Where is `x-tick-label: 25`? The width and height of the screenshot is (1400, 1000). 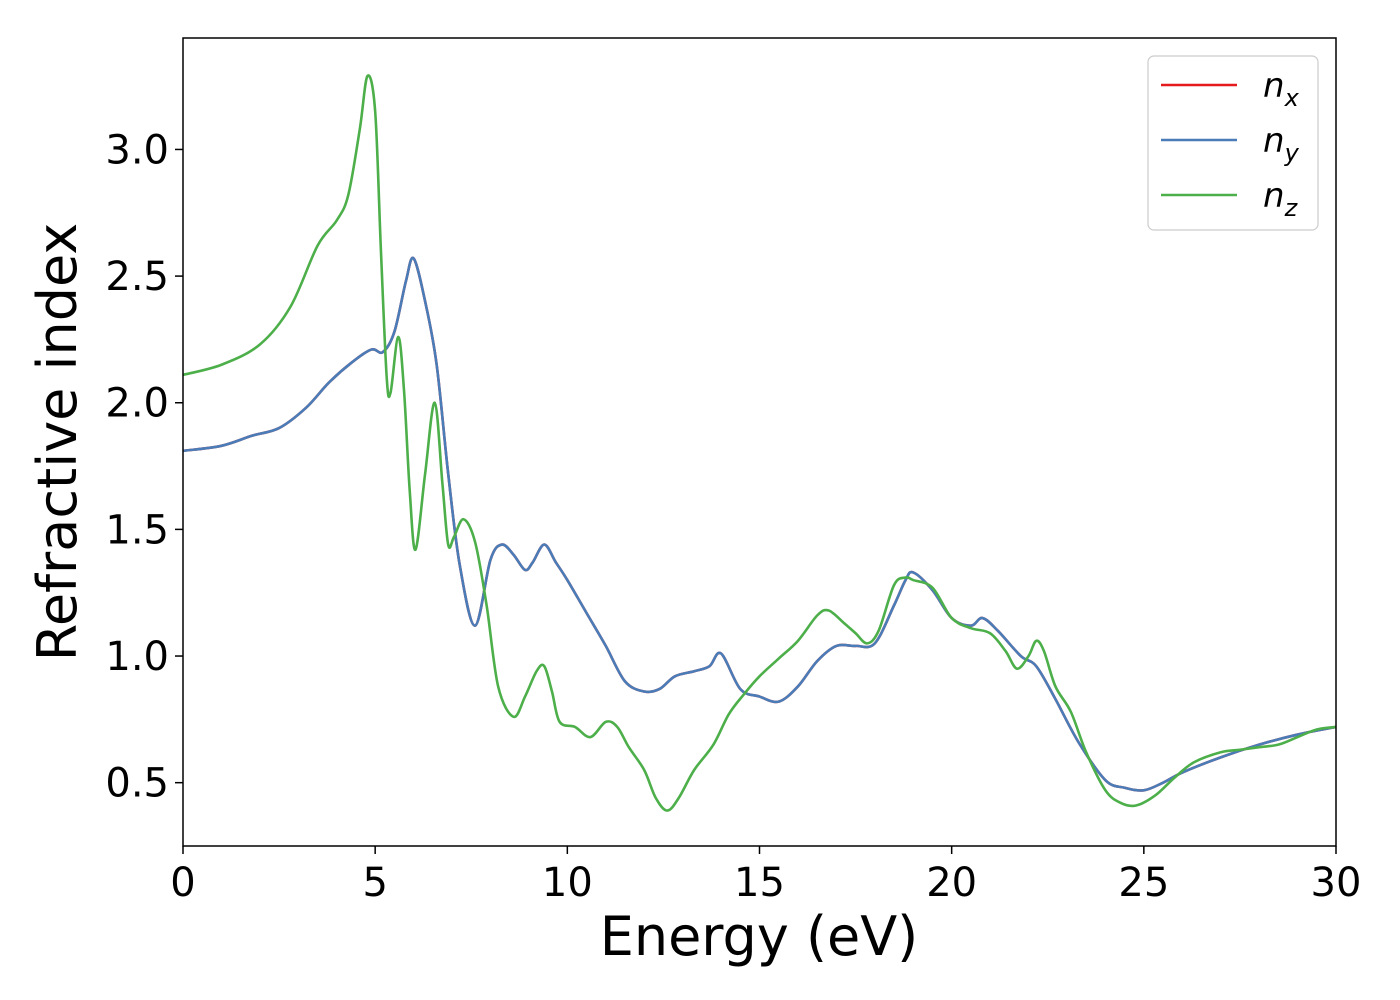 x-tick-label: 25 is located at coordinates (1143, 883).